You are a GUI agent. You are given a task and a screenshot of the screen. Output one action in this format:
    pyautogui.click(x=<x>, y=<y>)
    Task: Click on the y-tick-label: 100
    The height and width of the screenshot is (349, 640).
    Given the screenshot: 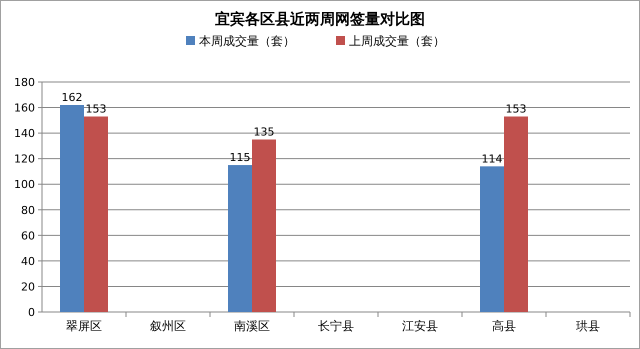 What is the action you would take?
    pyautogui.click(x=24, y=185)
    